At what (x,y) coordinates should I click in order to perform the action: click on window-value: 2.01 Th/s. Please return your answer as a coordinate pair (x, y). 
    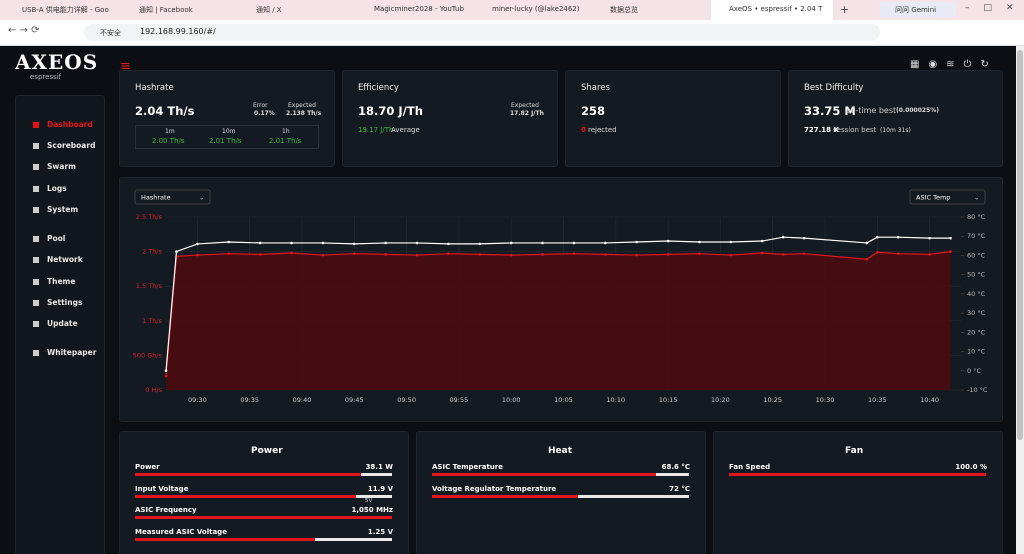
    Looking at the image, I should click on (285, 141).